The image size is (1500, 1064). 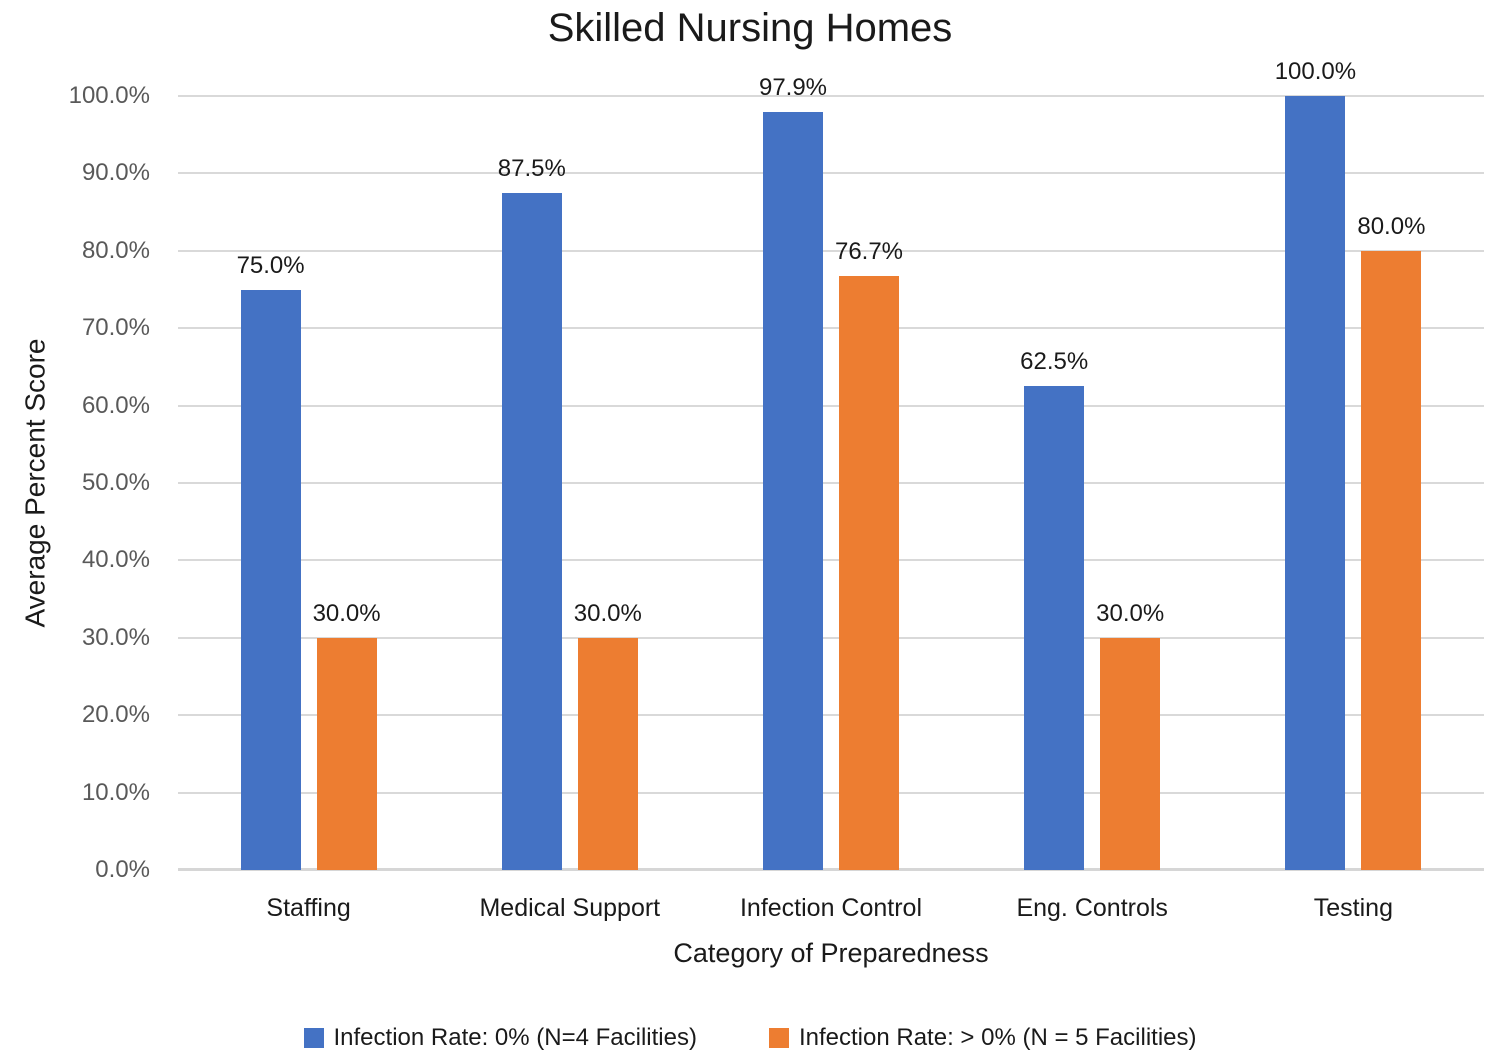 I want to click on legend-label: Infection Rate: > 0% (N = 5 Facilities), so click(x=997, y=1037).